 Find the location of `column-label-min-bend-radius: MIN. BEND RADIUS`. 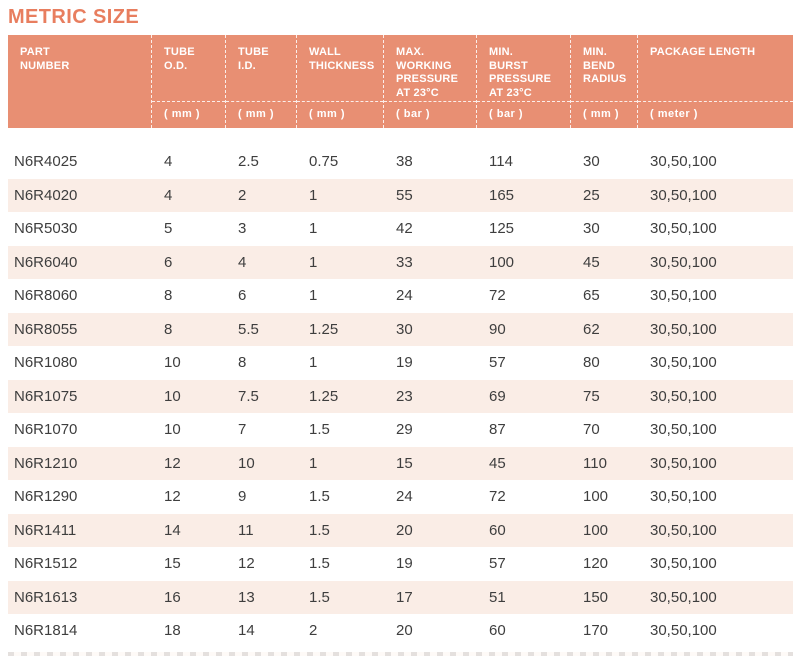

column-label-min-bend-radius: MIN. BEND RADIUS is located at coordinates (605, 65).